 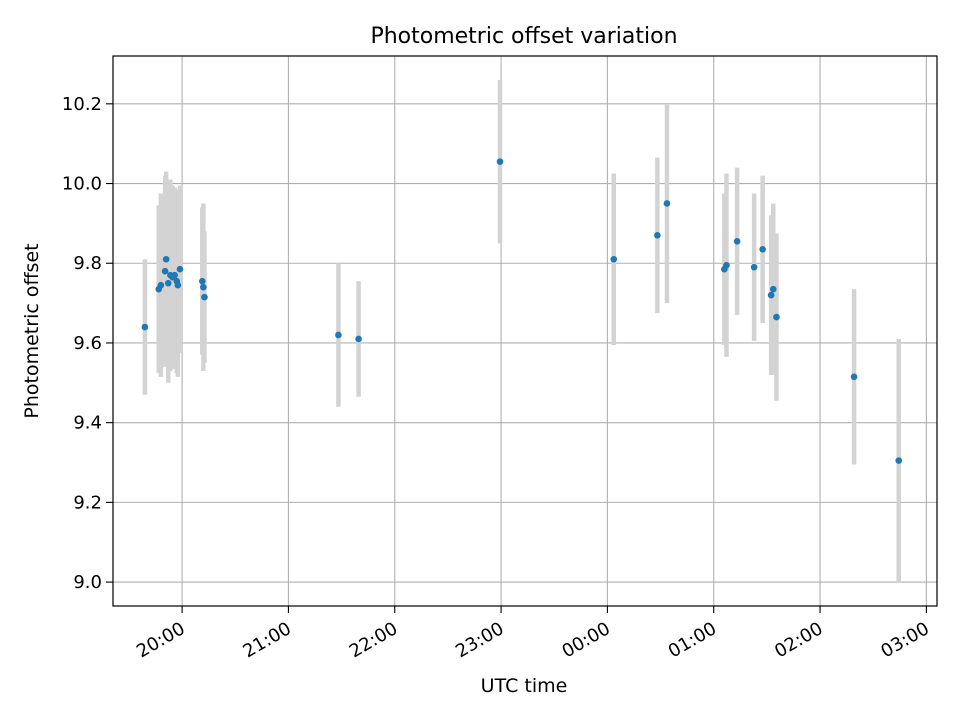 I want to click on y-tick-label: 10.2, so click(x=82, y=104).